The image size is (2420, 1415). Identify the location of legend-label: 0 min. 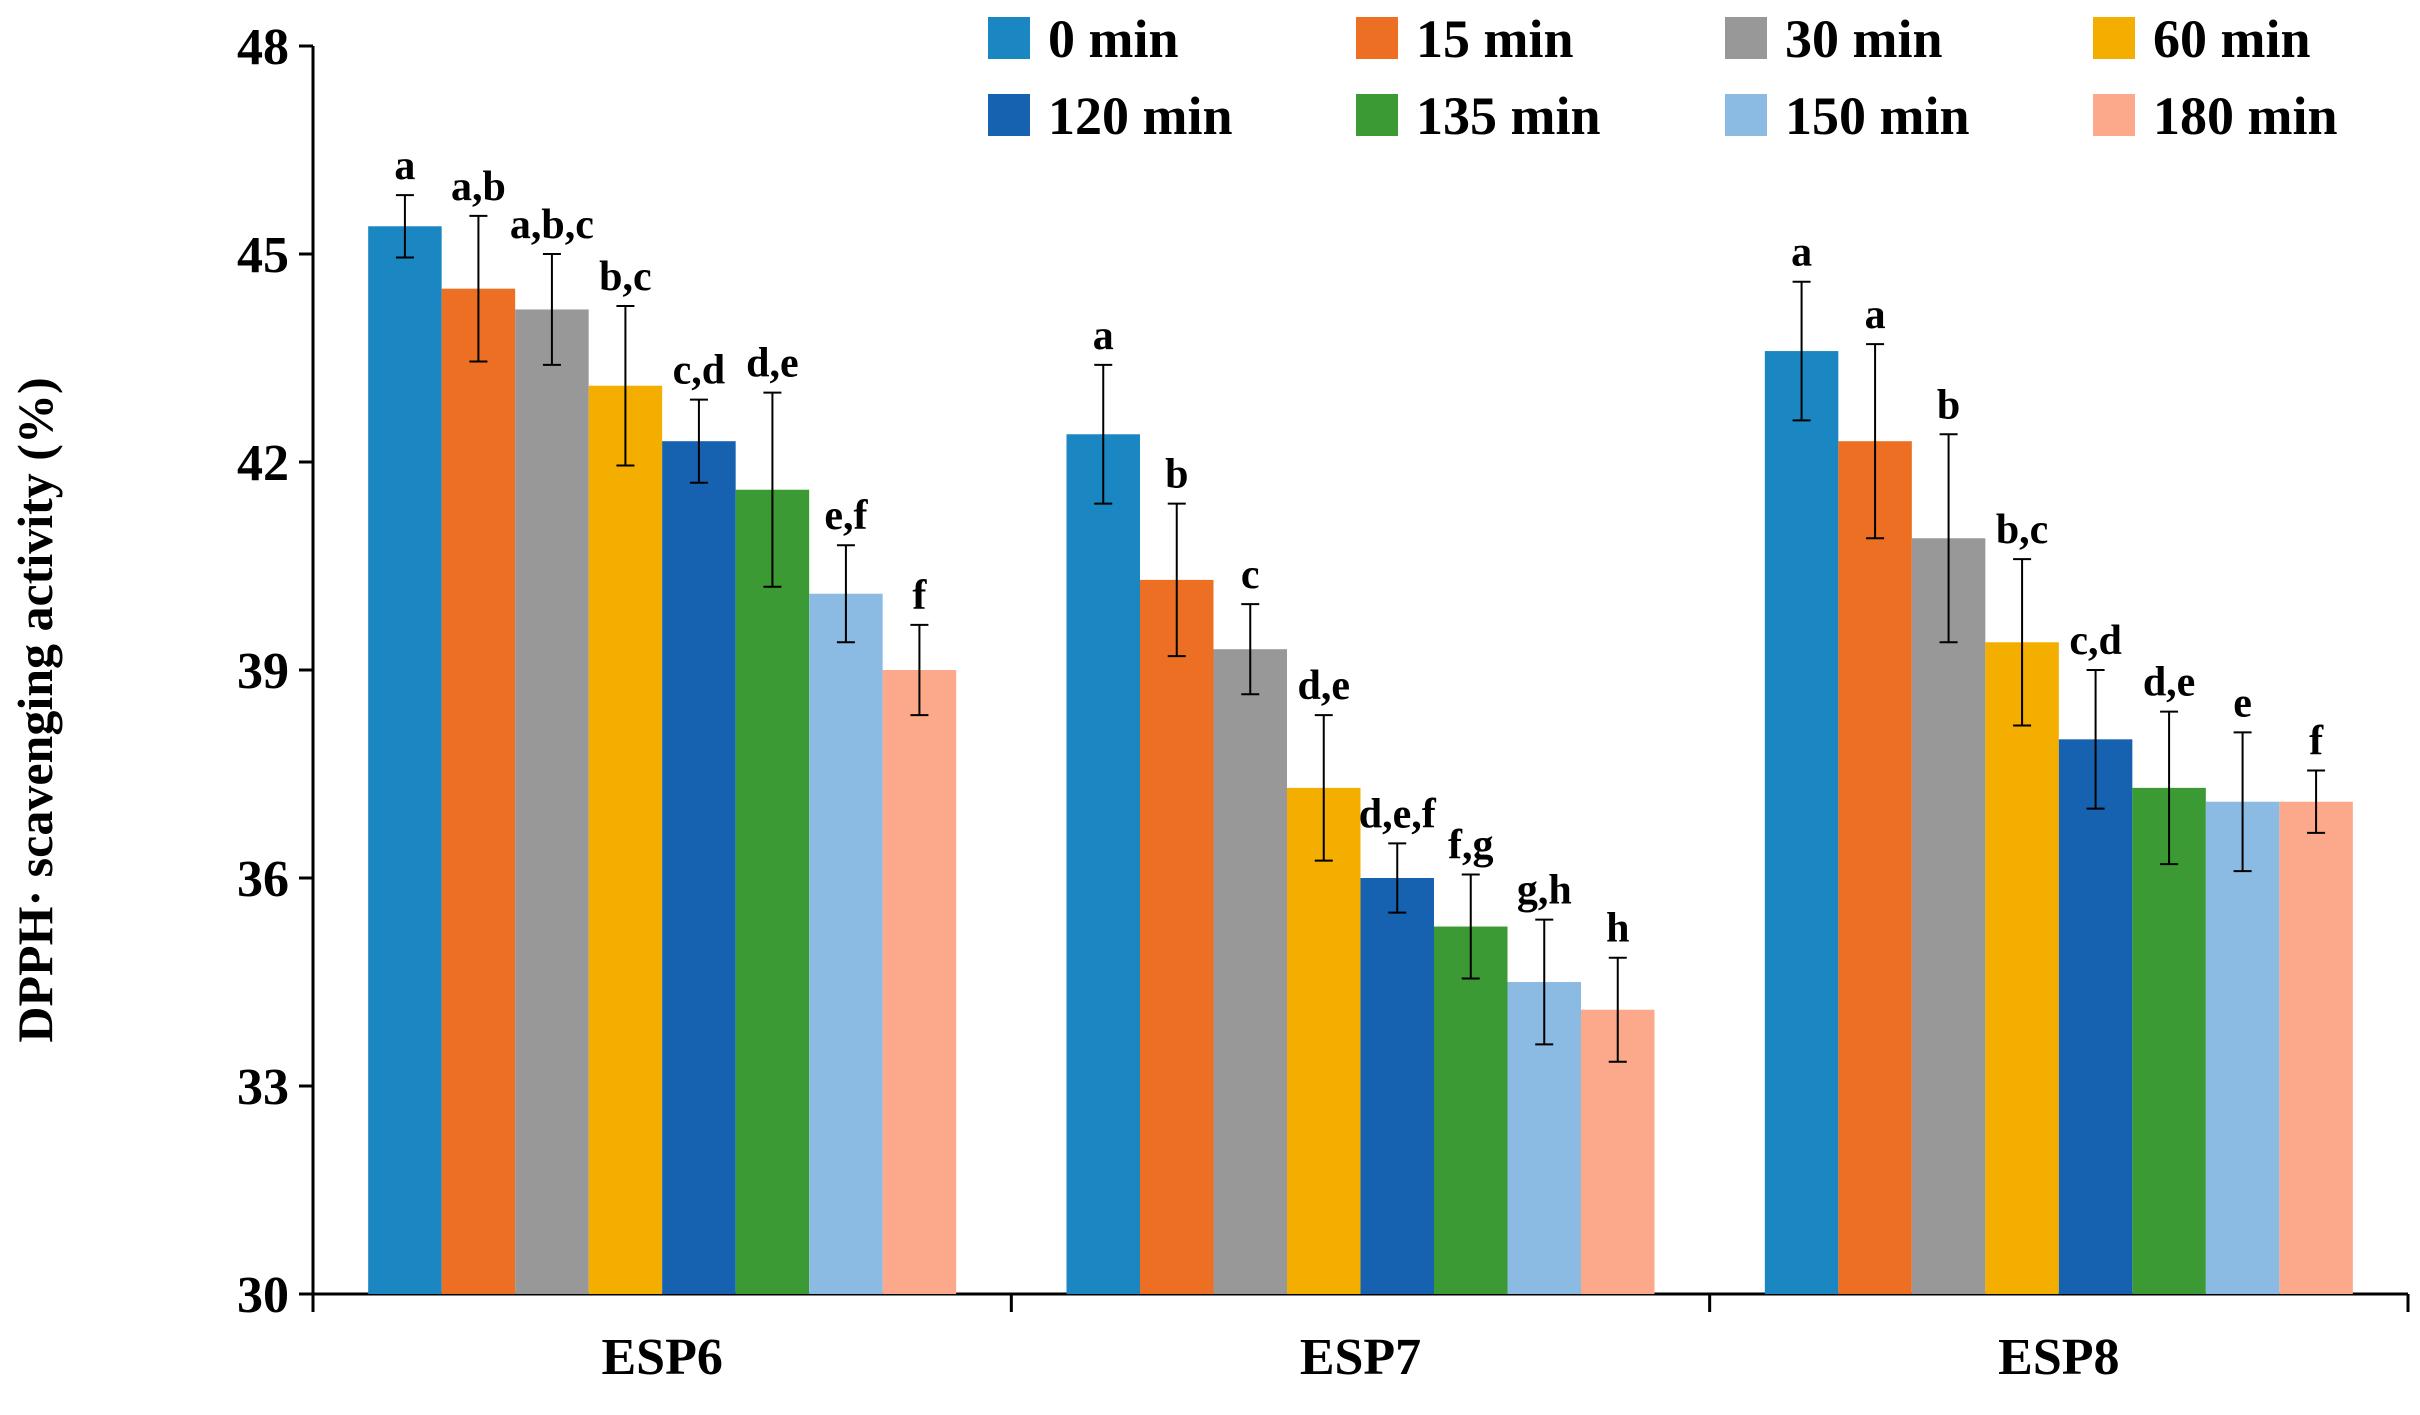
(1113, 39).